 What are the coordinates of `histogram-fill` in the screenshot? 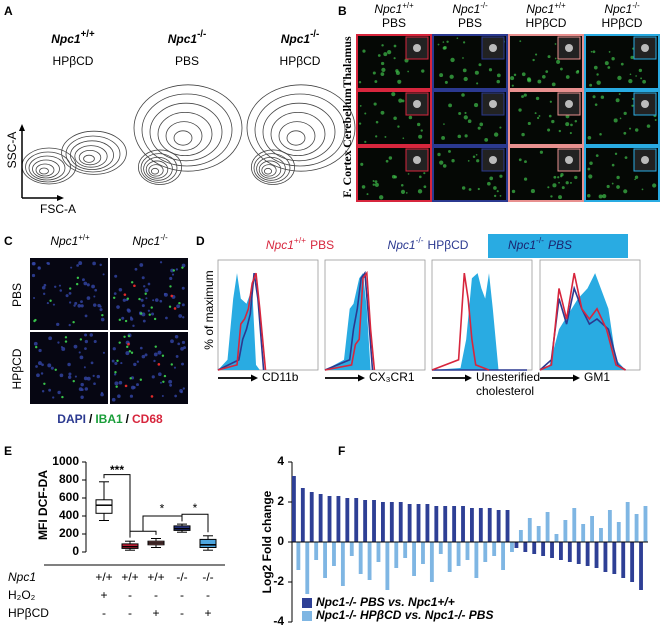 It's located at (465, 321).